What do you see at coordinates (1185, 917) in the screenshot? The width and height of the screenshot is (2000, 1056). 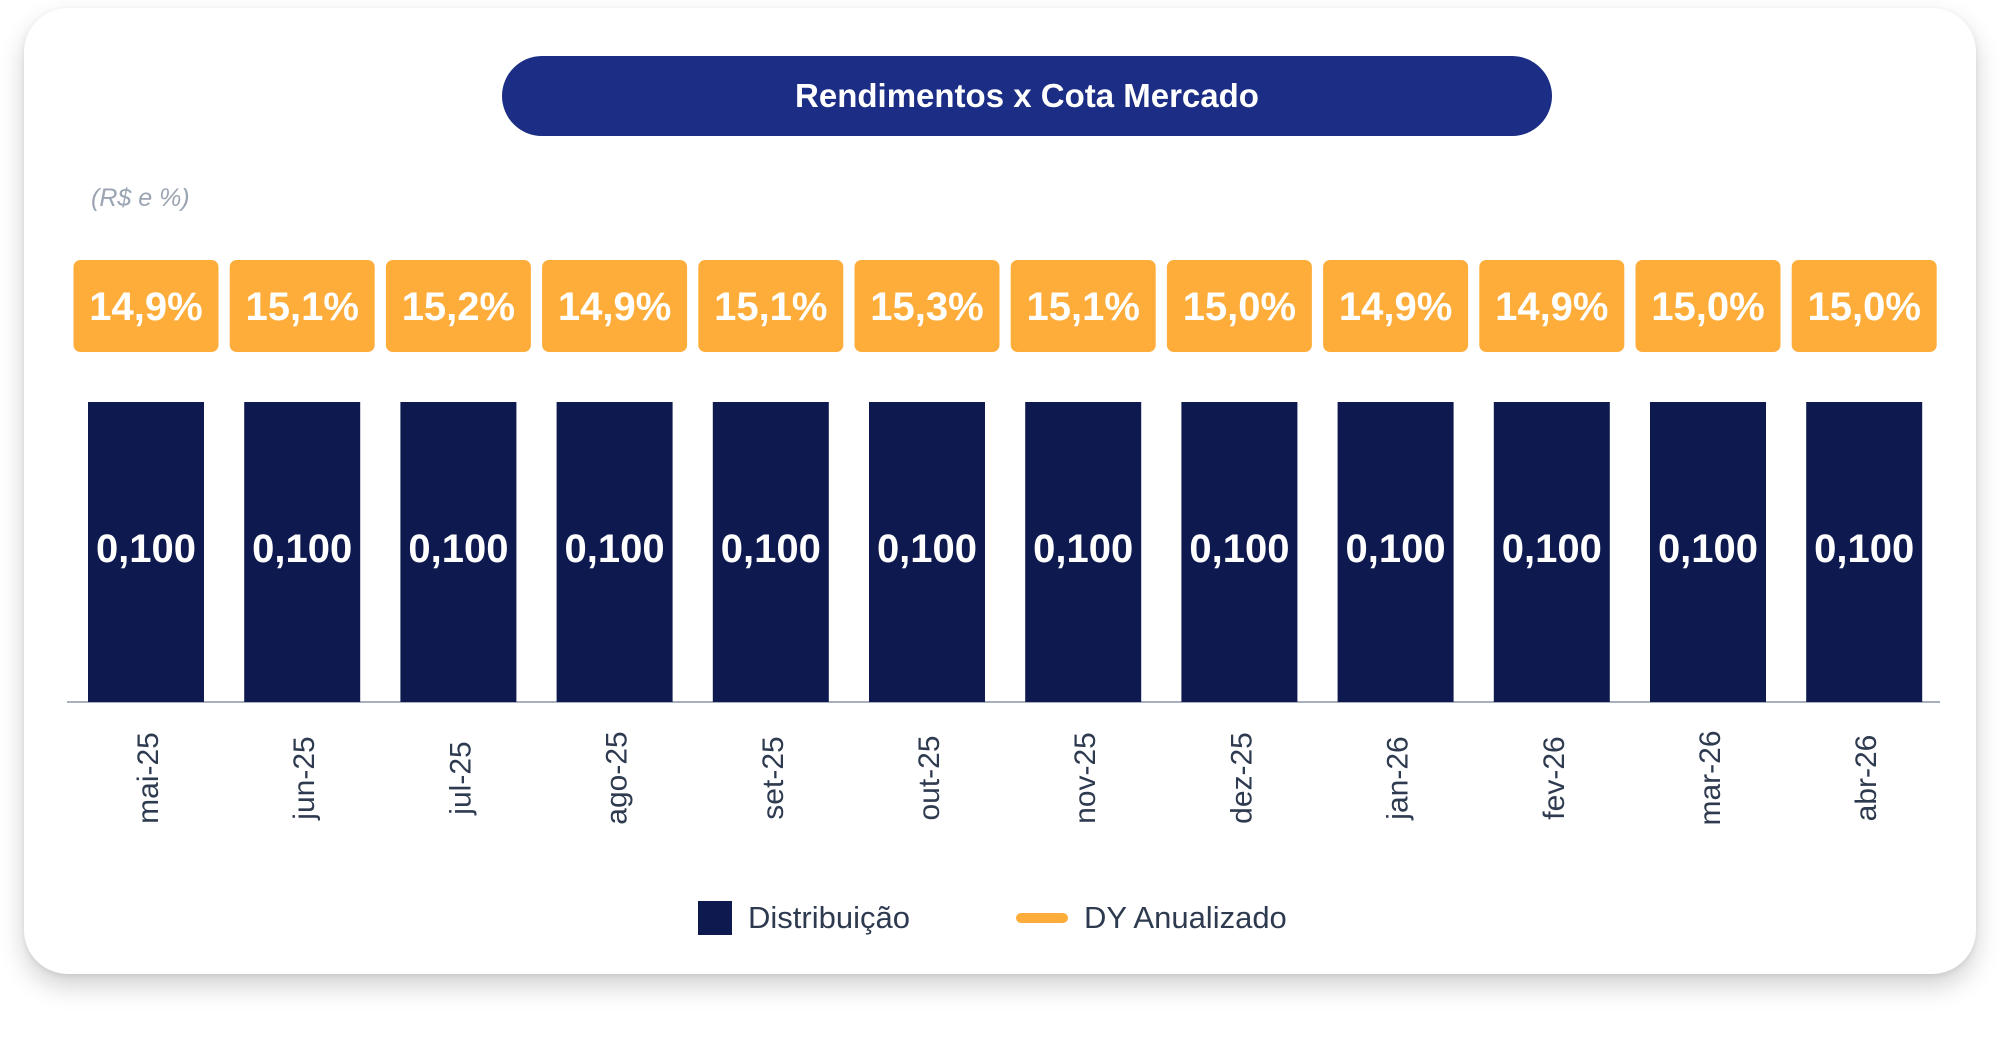 I see `legend-label-dy-anualizado: DY Anualizado` at bounding box center [1185, 917].